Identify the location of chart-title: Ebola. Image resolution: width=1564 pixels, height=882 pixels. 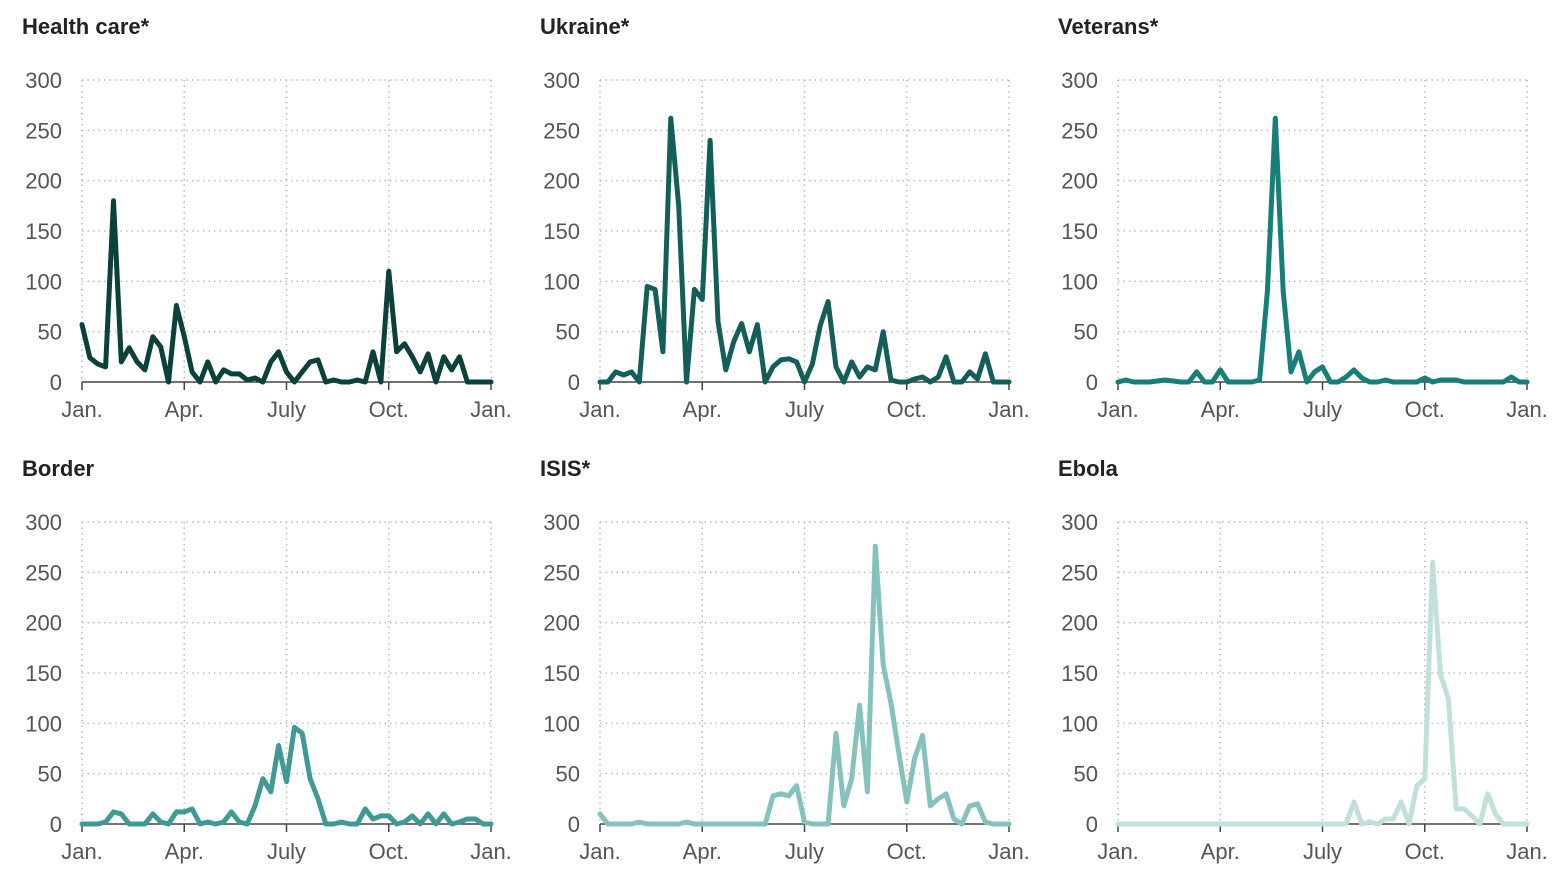
(1088, 468).